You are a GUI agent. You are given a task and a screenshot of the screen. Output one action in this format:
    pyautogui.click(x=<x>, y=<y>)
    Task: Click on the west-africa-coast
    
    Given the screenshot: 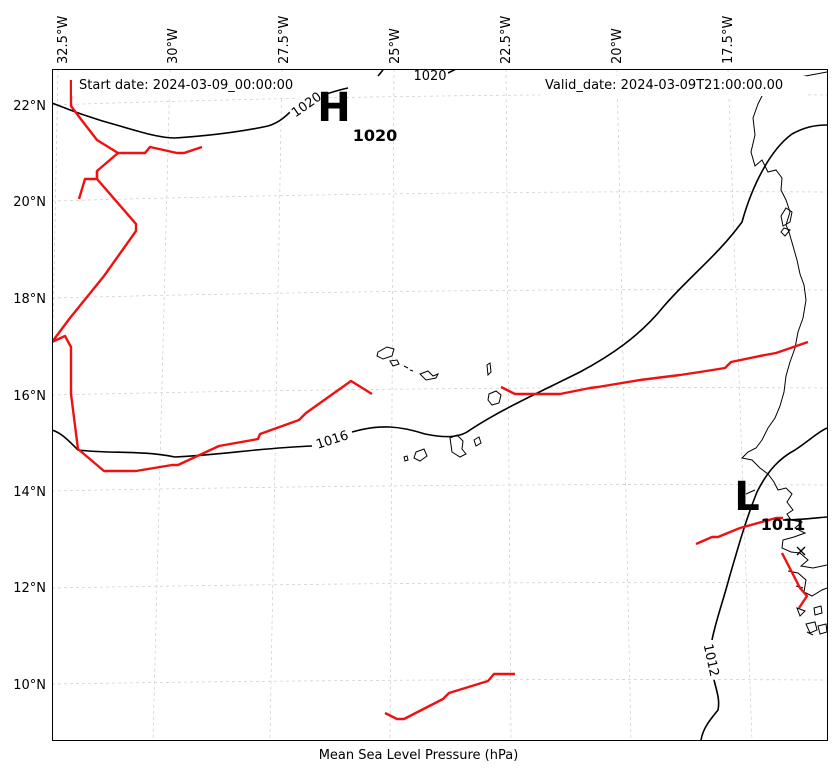 What is the action you would take?
    pyautogui.click(x=783, y=353)
    